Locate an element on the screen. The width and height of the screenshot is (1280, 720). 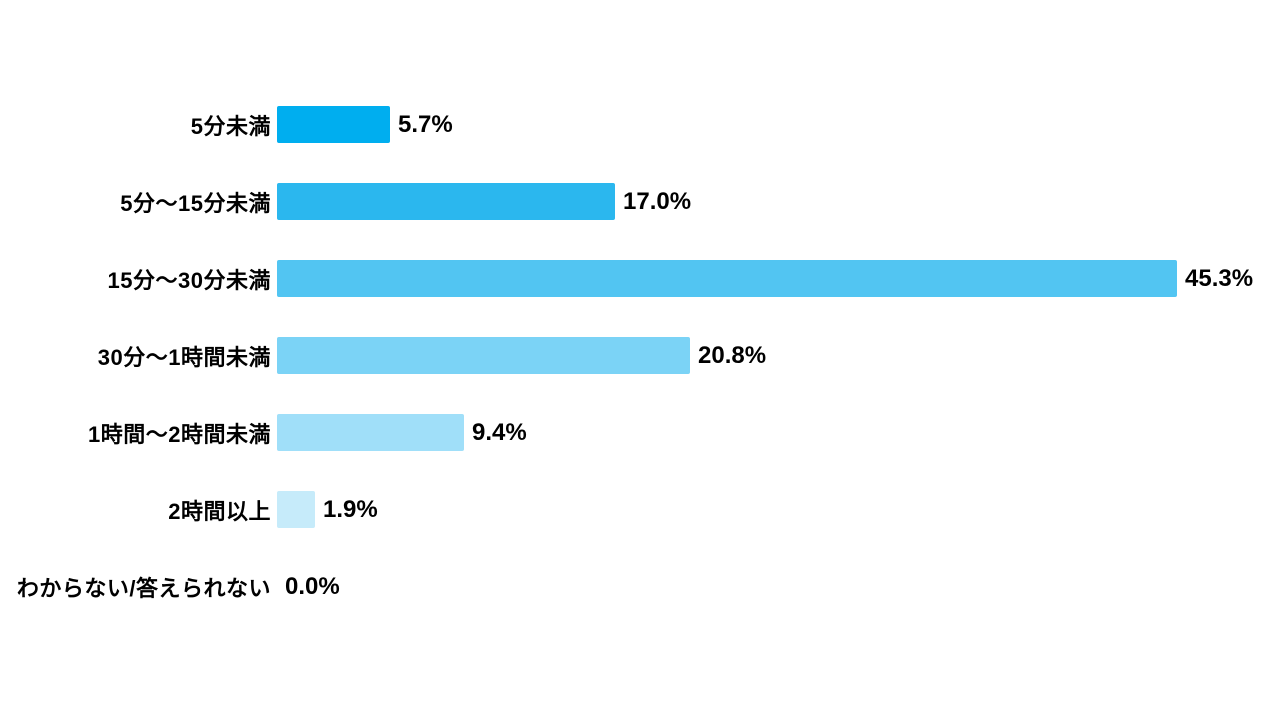
chart-row: 5分〜15分未満 17.0% is located at coordinates (640, 201).